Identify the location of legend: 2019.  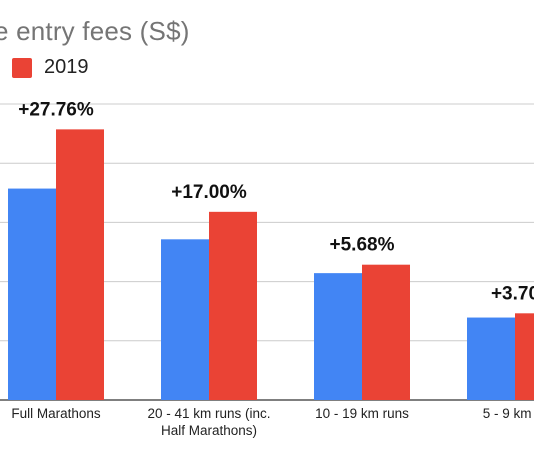
(50, 67).